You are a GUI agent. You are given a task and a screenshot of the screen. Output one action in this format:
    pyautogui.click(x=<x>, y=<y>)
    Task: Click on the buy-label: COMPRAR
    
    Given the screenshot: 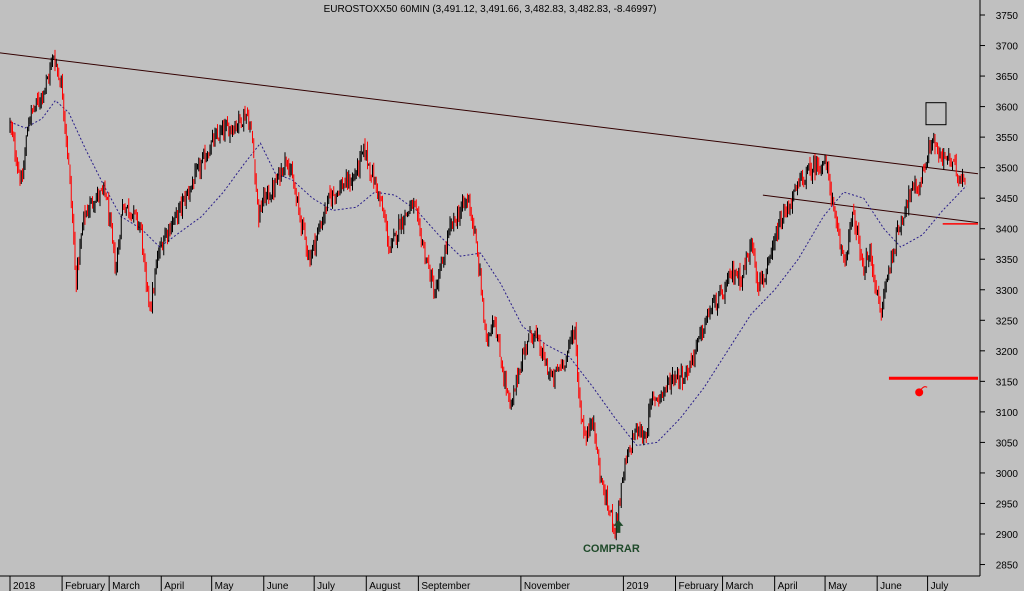 What is the action you would take?
    pyautogui.click(x=611, y=549)
    